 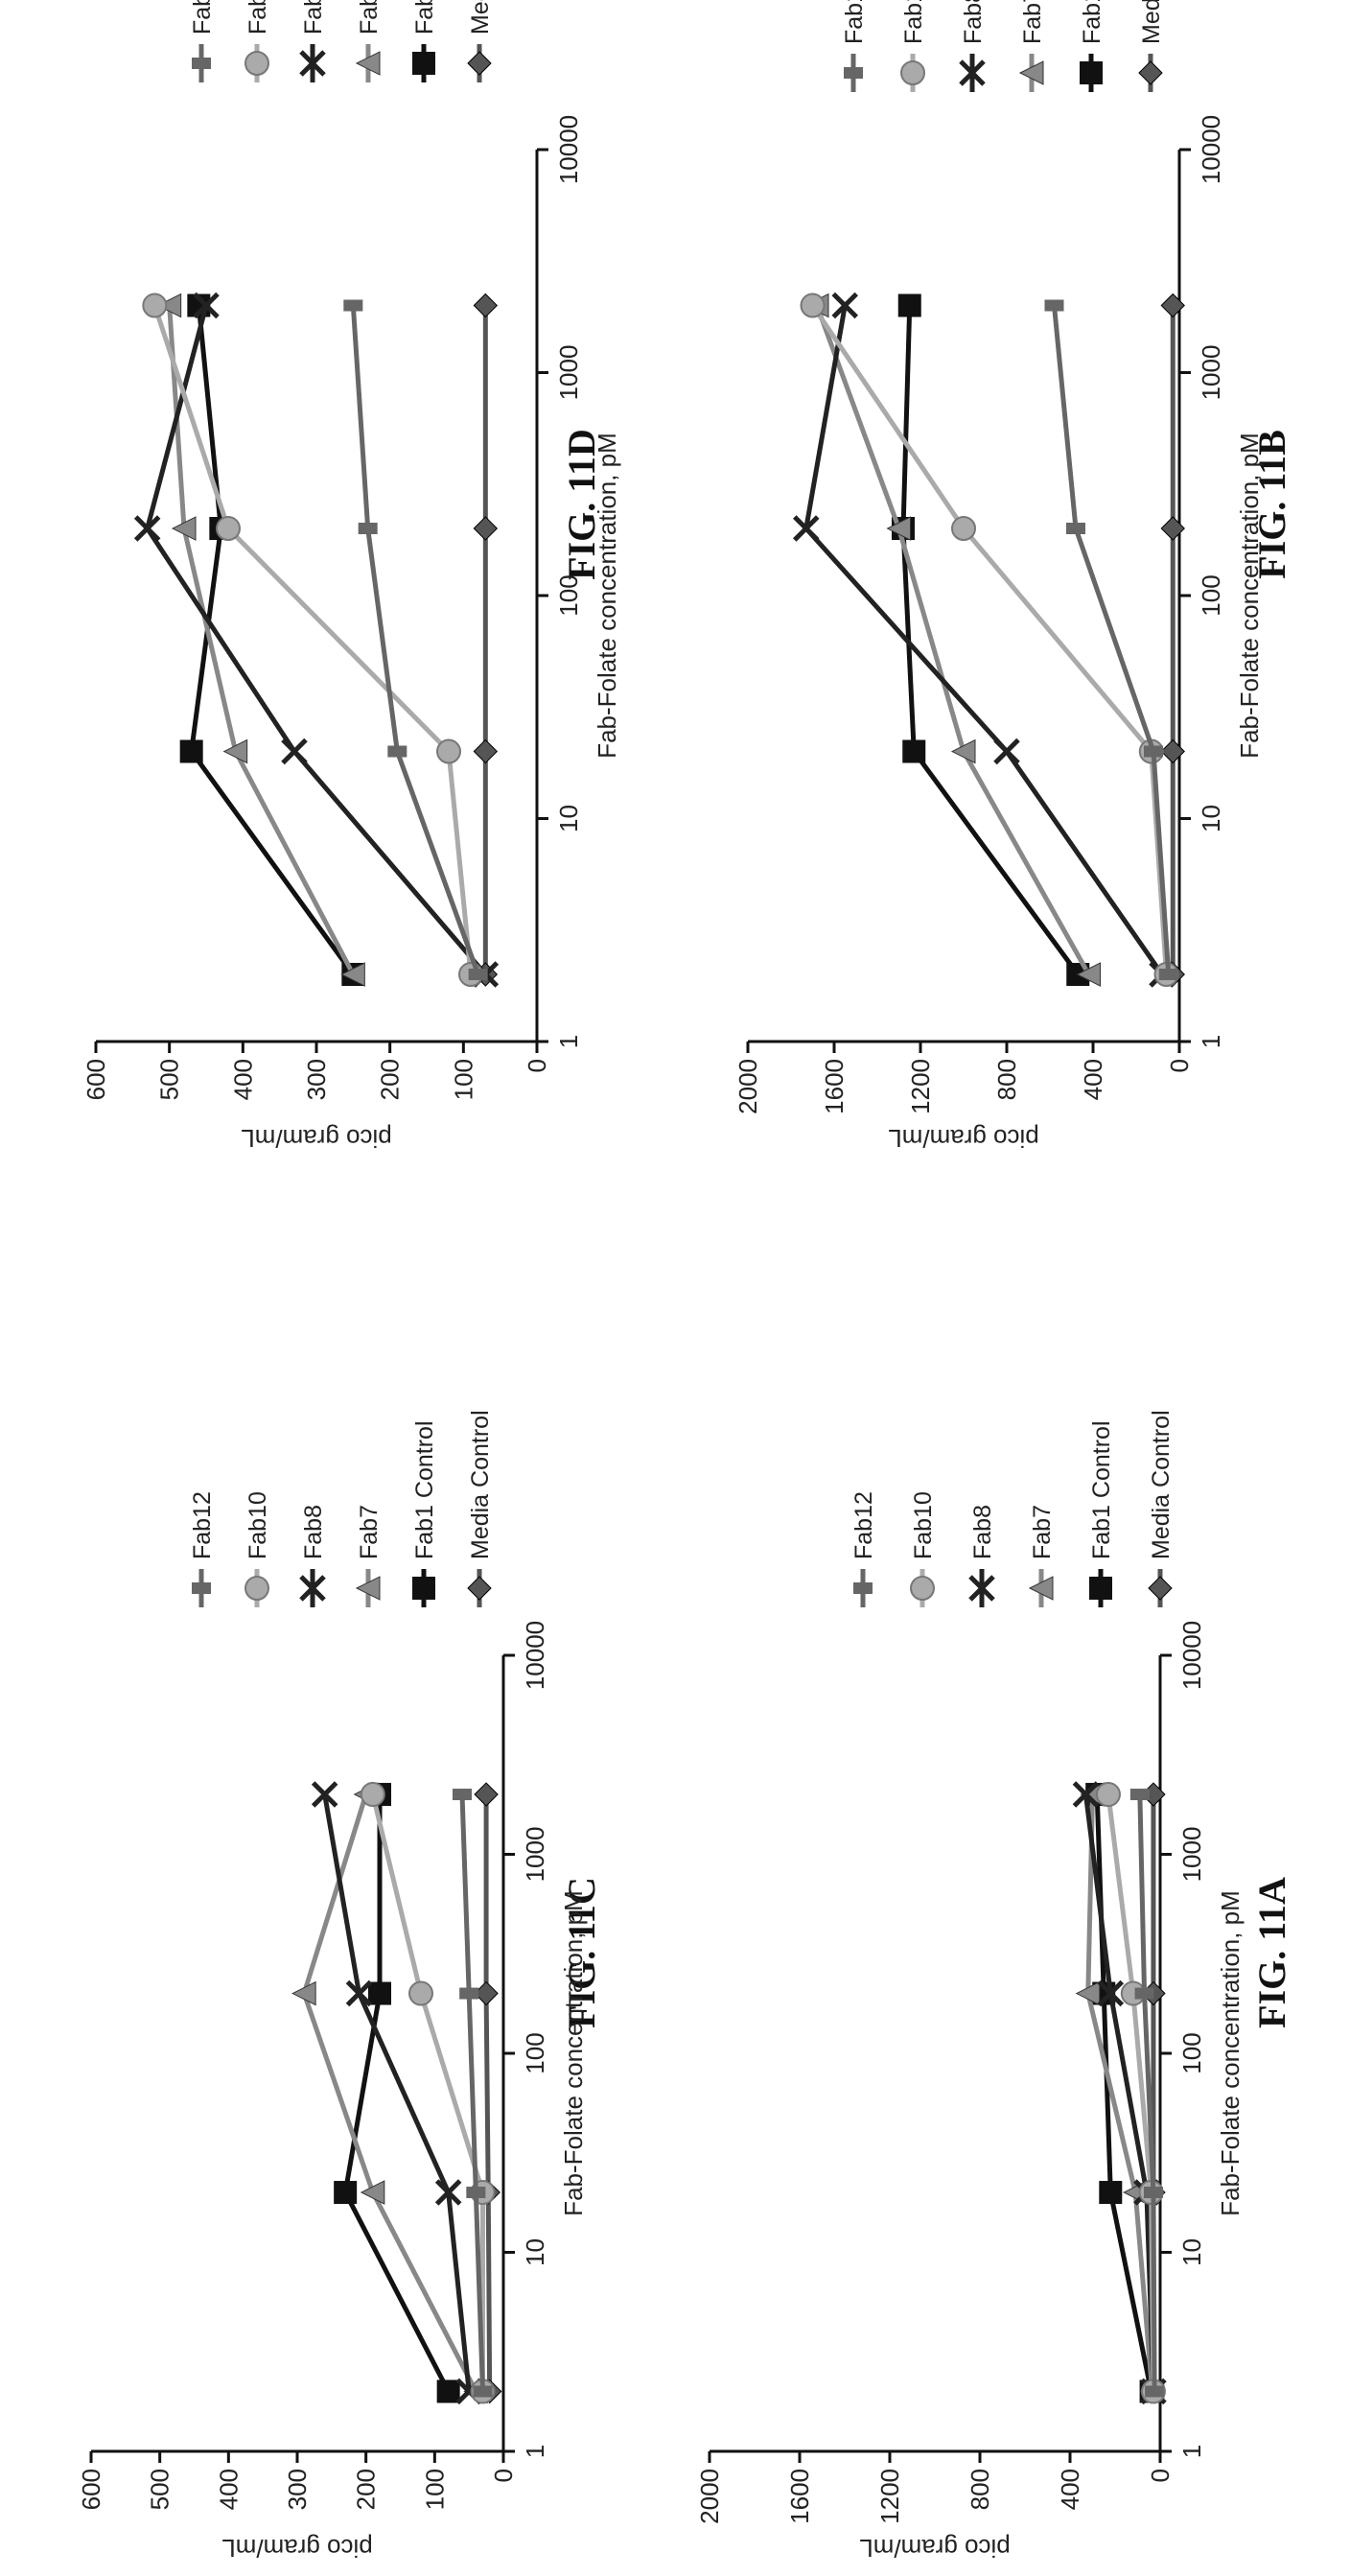 What do you see at coordinates (169, 1079) in the screenshot?
I see `y-tick-label: 500` at bounding box center [169, 1079].